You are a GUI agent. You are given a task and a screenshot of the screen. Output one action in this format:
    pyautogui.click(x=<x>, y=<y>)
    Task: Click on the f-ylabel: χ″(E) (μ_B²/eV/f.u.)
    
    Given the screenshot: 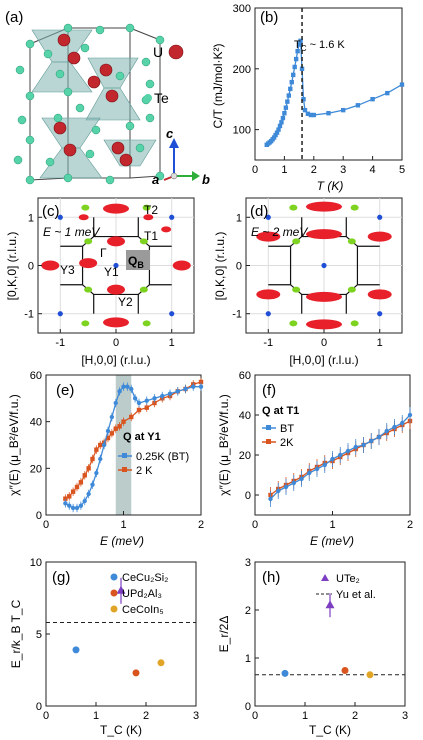 What is the action you would take?
    pyautogui.click(x=224, y=444)
    